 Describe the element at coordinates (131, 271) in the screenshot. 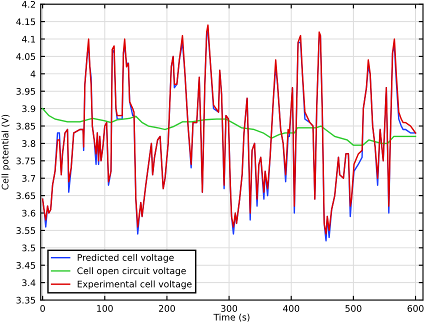

I see `legend-label: Cell open circuit voltage` at that location.